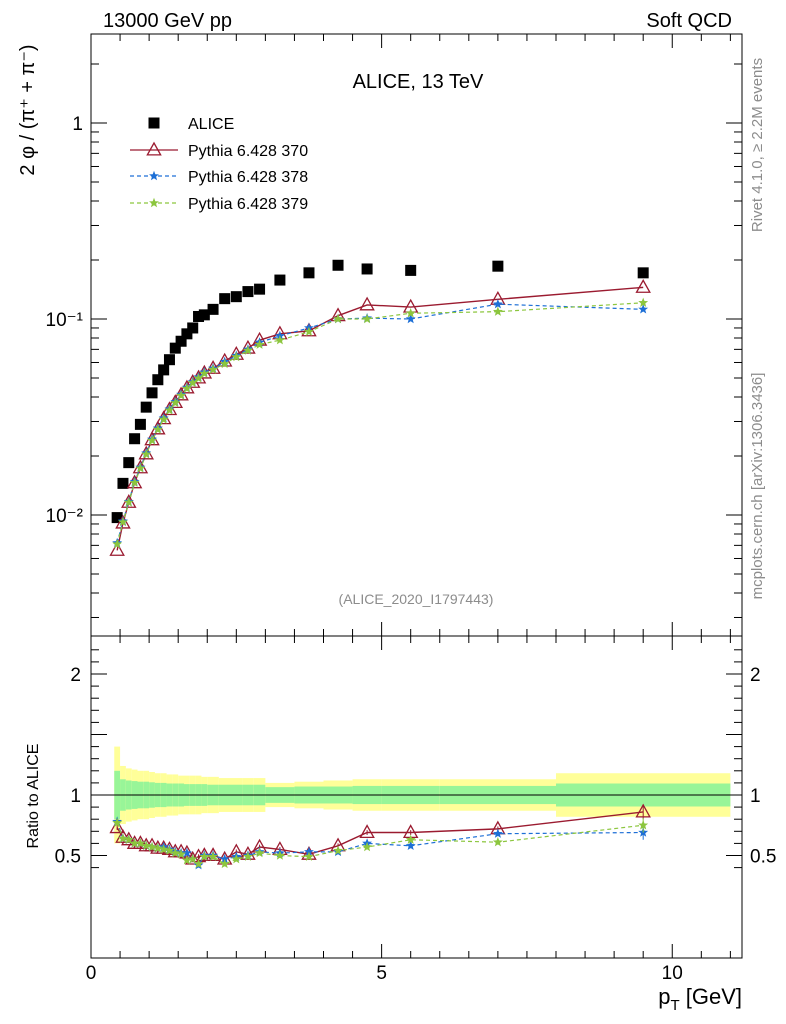  I want to click on y-tick-label: 1, so click(77, 124).